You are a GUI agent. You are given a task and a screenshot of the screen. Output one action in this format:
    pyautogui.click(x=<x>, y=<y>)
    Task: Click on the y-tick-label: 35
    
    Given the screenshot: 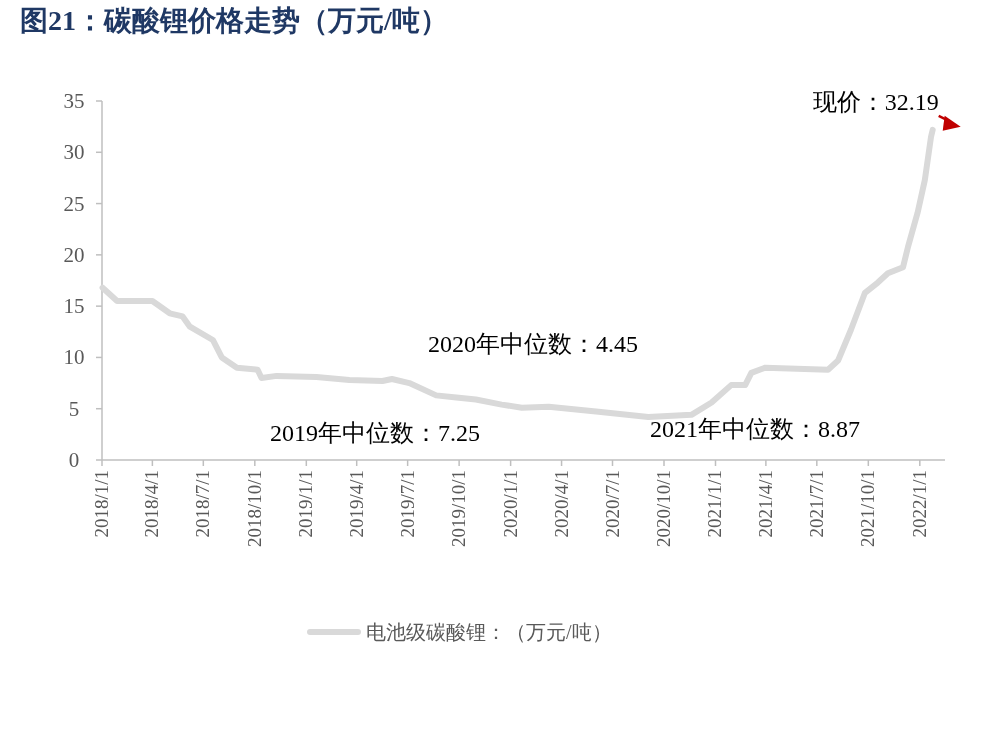 What is the action you would take?
    pyautogui.click(x=74, y=101)
    